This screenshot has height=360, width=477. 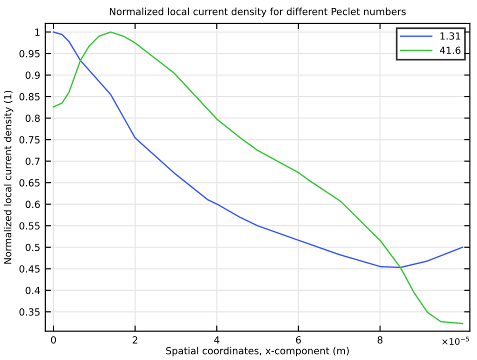 What do you see at coordinates (33, 204) in the screenshot?
I see `y-tick-label: 0.6` at bounding box center [33, 204].